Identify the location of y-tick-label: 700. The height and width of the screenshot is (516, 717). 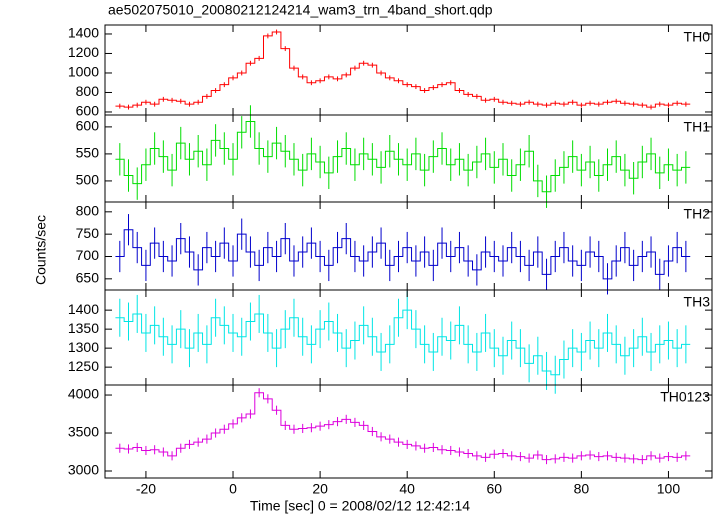
(88, 255).